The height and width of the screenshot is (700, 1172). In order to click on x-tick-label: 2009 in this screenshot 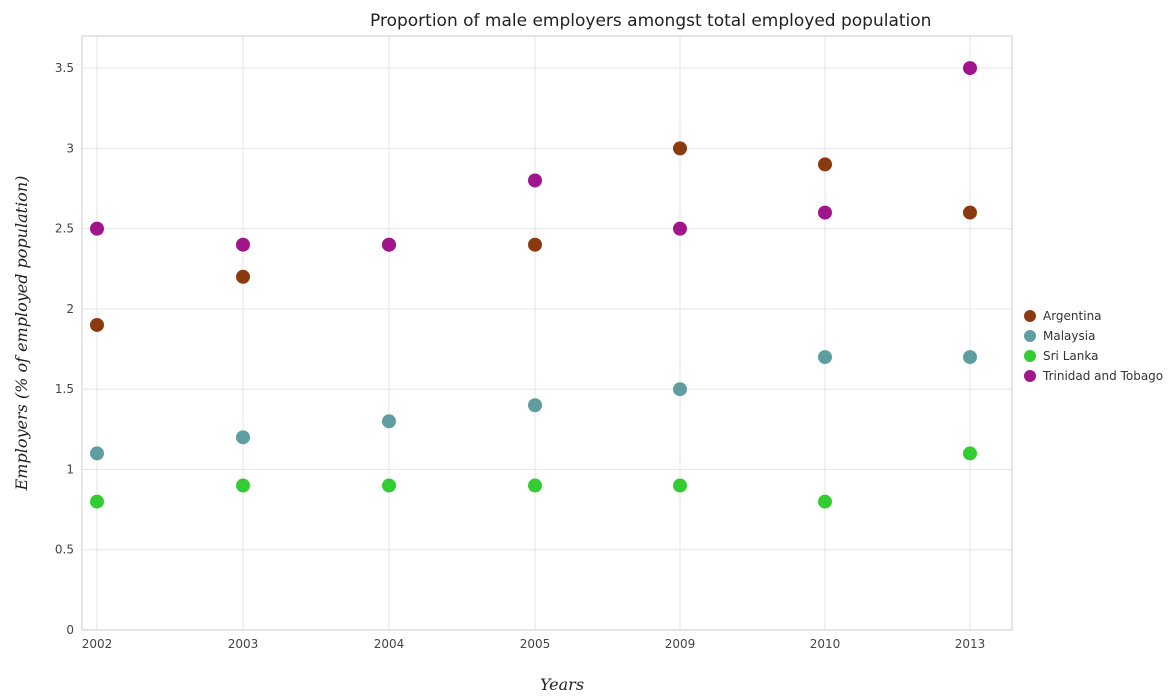, I will do `click(680, 644)`.